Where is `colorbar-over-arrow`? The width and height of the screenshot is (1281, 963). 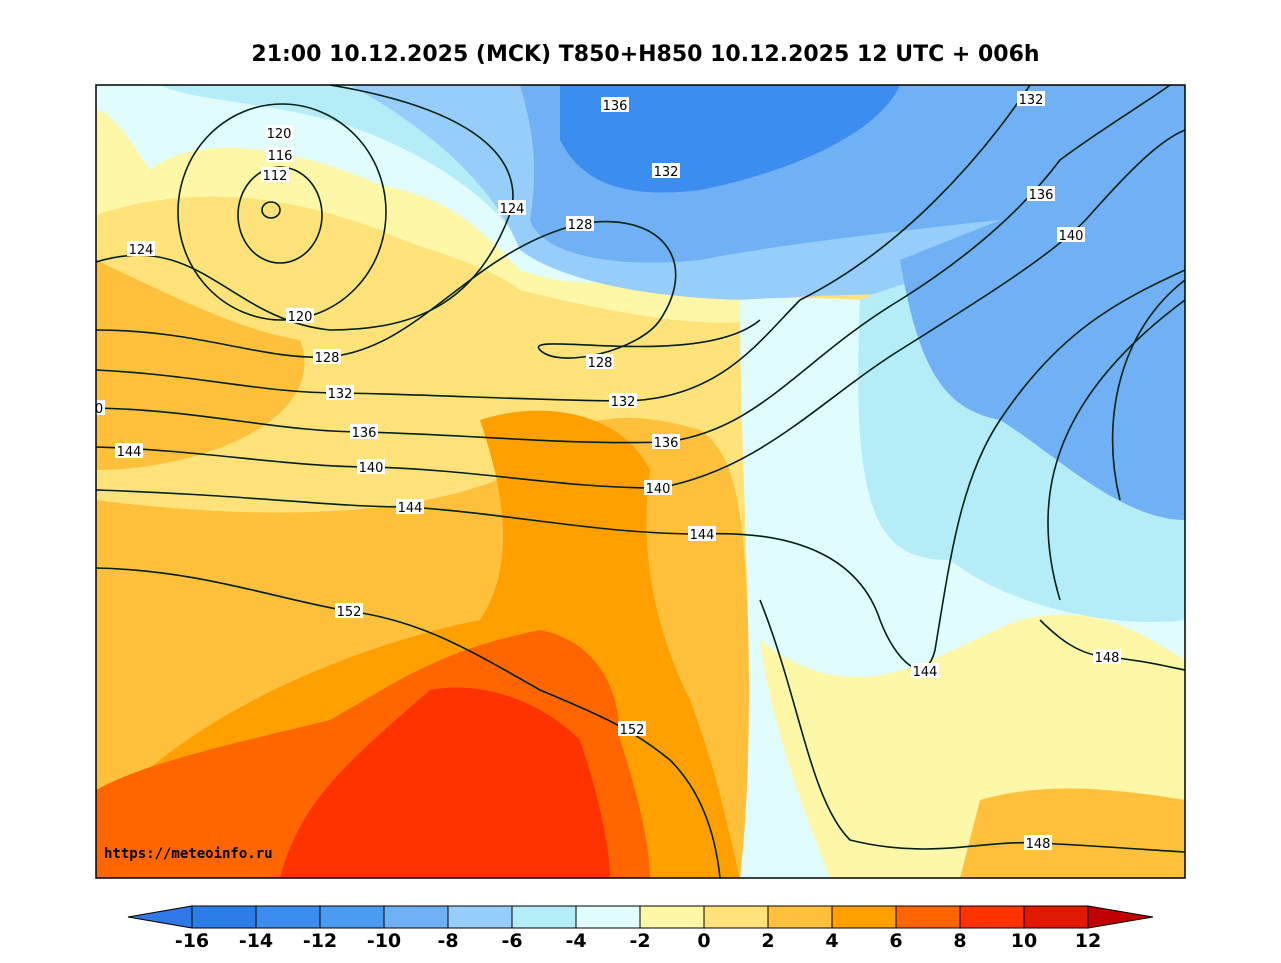 colorbar-over-arrow is located at coordinates (1120, 917).